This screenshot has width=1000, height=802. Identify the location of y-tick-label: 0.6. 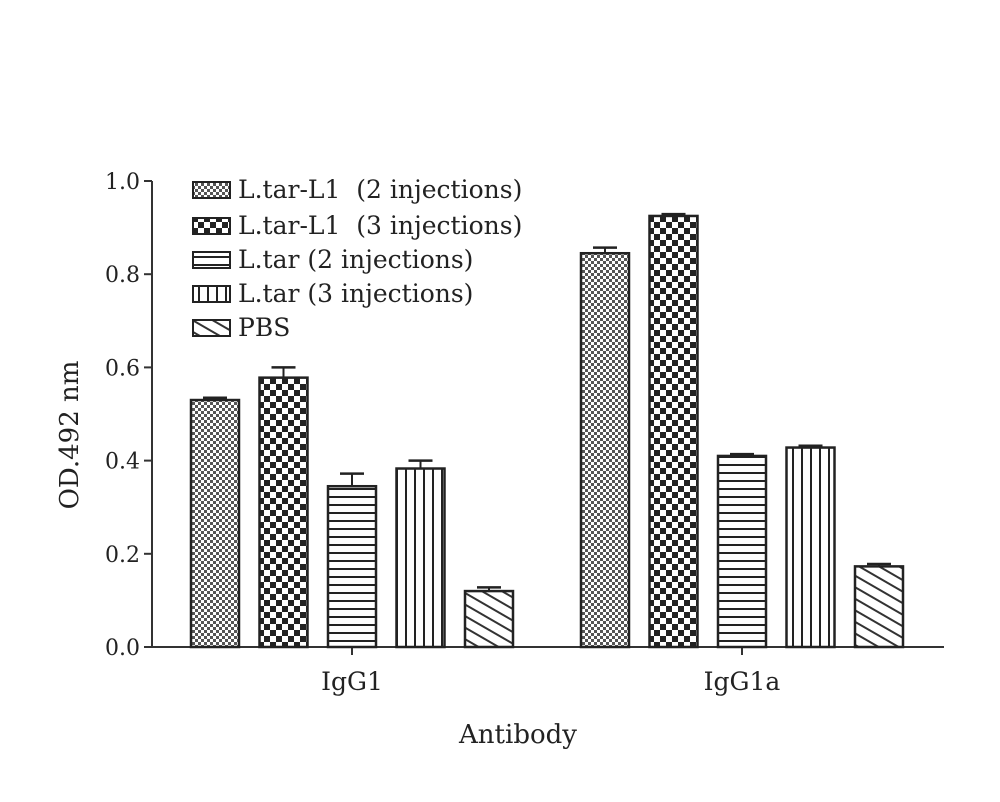
(122, 368).